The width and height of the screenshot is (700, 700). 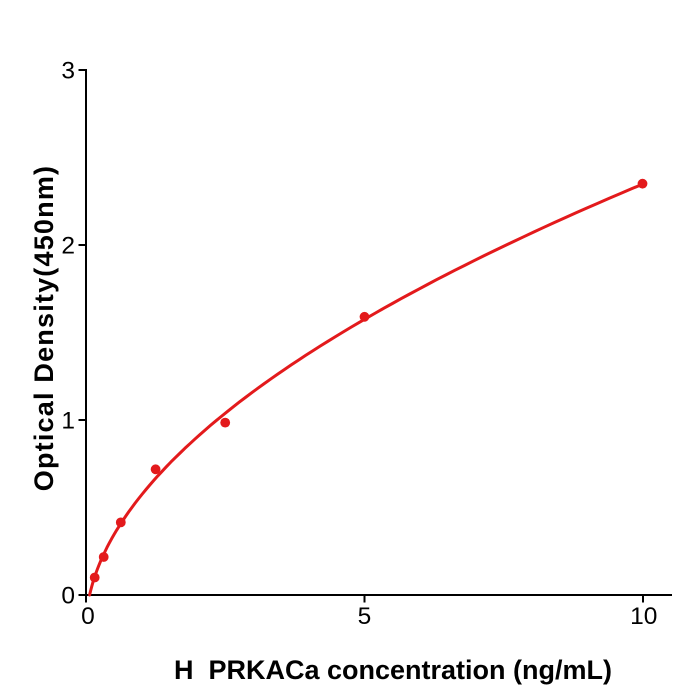 What do you see at coordinates (68, 421) in the screenshot?
I see `svg-text: 1` at bounding box center [68, 421].